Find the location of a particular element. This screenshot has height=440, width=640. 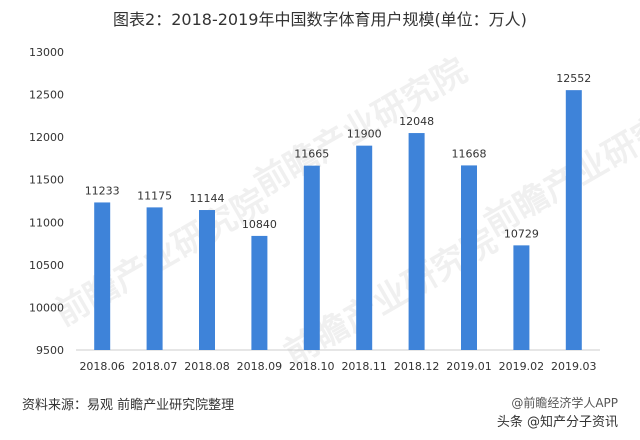

x-tick-label: 2018.10 is located at coordinates (312, 366).